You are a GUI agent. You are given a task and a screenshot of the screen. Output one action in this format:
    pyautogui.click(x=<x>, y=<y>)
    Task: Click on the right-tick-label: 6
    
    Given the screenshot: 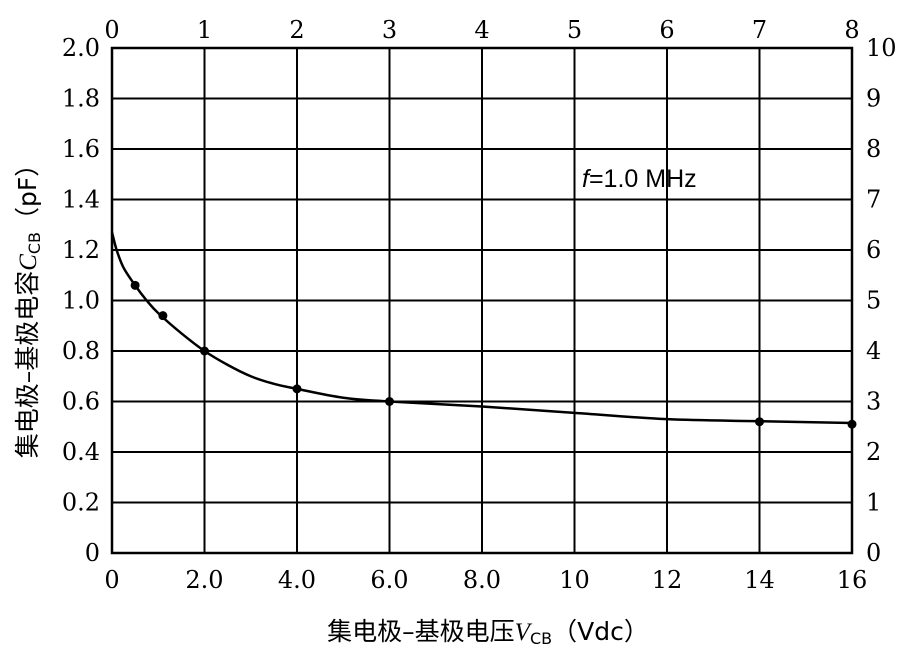 What is the action you would take?
    pyautogui.click(x=873, y=250)
    